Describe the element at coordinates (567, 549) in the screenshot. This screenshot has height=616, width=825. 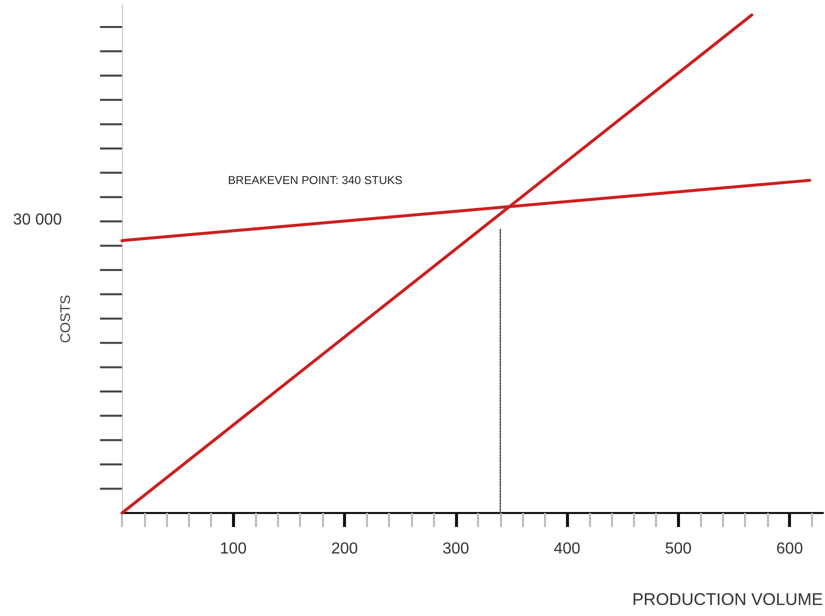
I see `x-tick-label: 400` at that location.